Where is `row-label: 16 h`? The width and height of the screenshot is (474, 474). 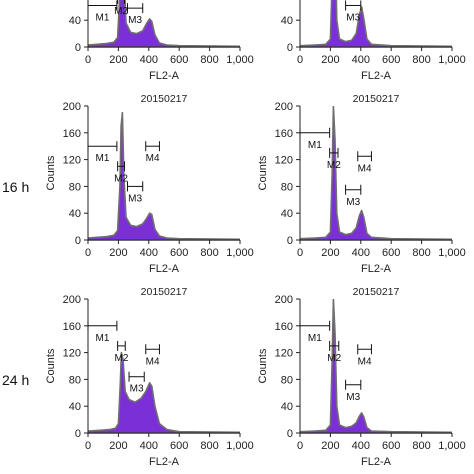
row-label: 16 h is located at coordinates (15, 187).